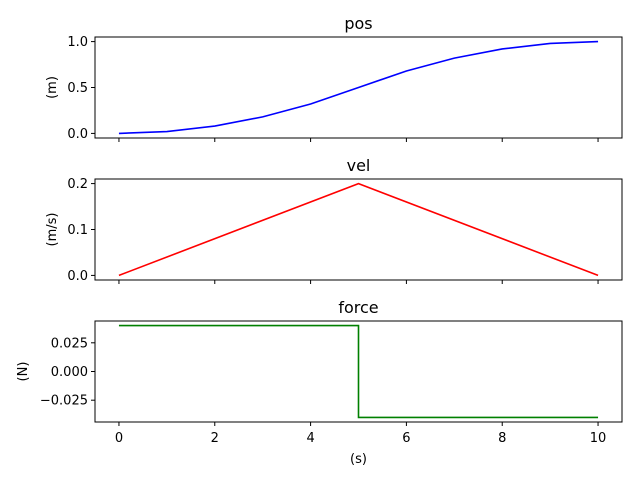  I want to click on chart-force-xtick-label: 10, so click(598, 438).